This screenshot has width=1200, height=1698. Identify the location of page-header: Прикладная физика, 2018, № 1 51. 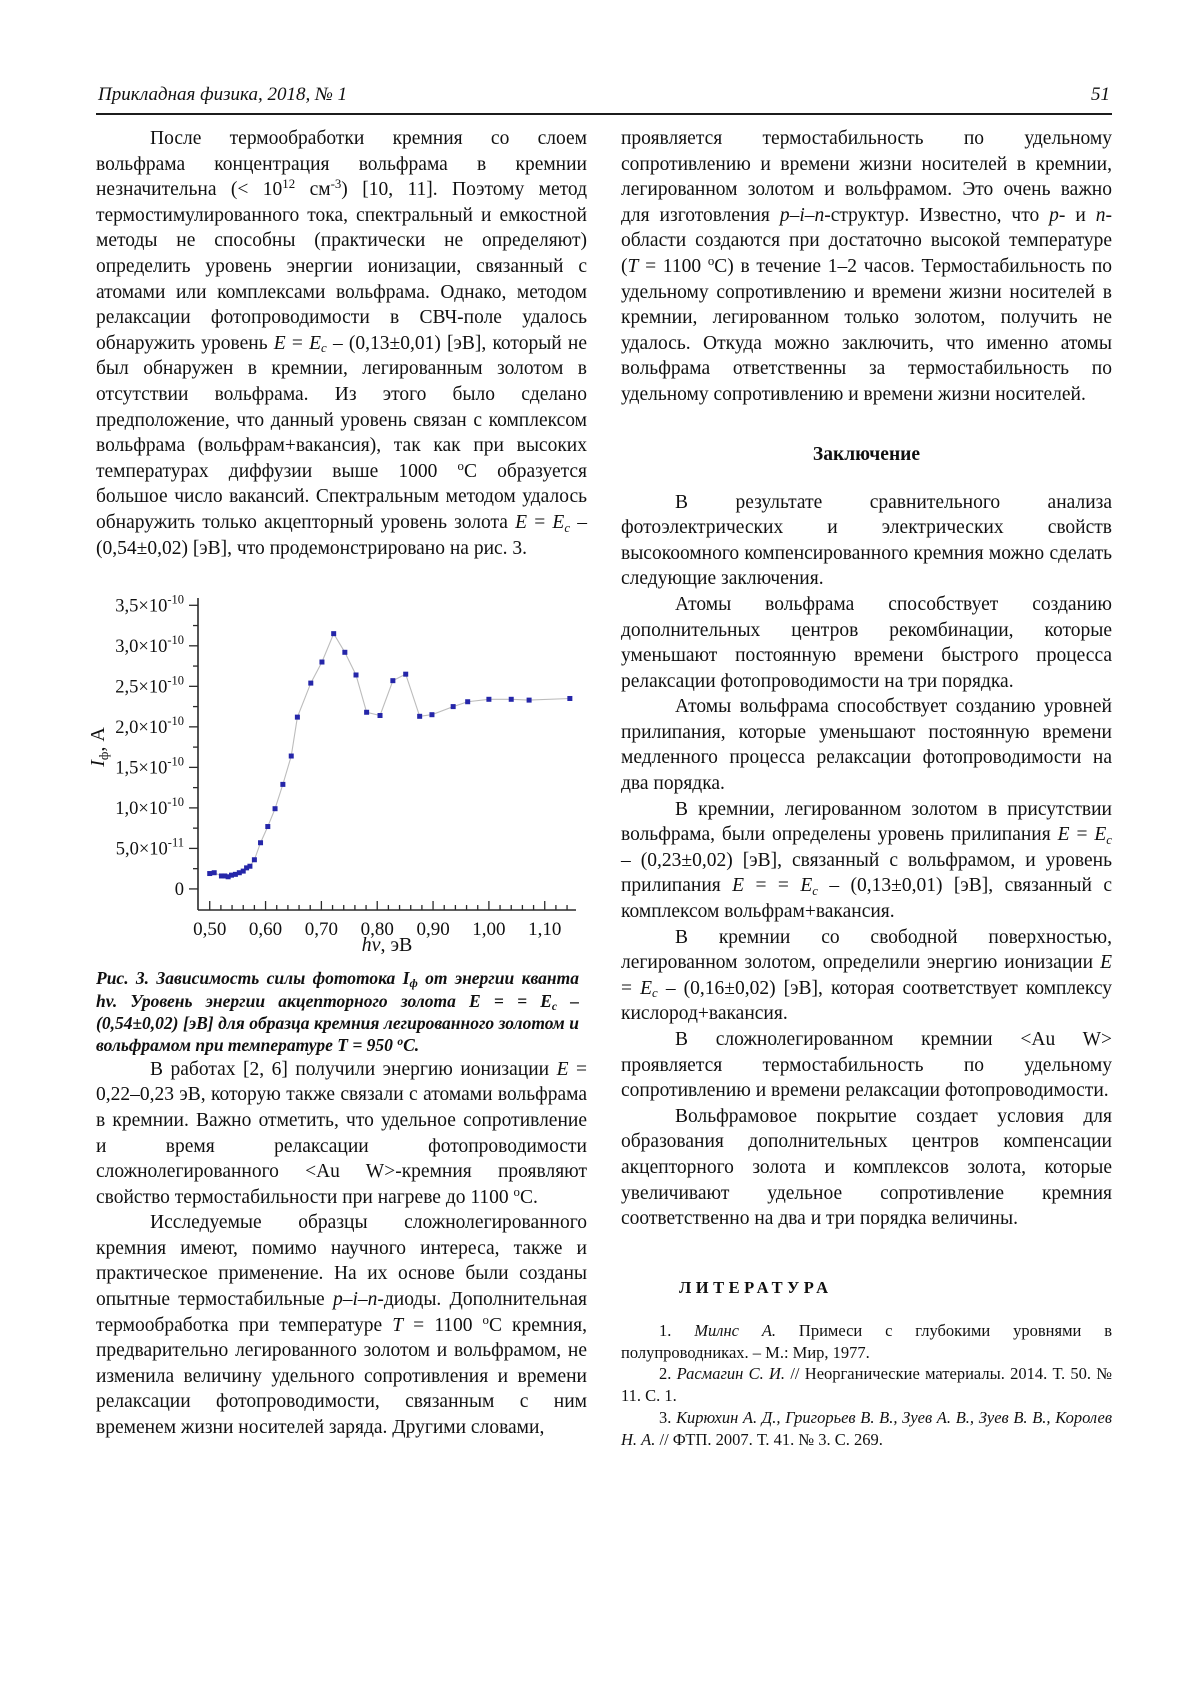
(604, 95).